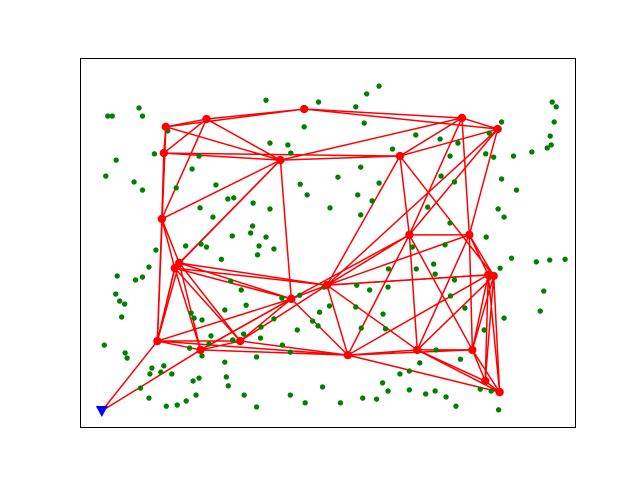 This screenshot has height=480, width=640. What do you see at coordinates (101, 411) in the screenshot?
I see `start-layer` at bounding box center [101, 411].